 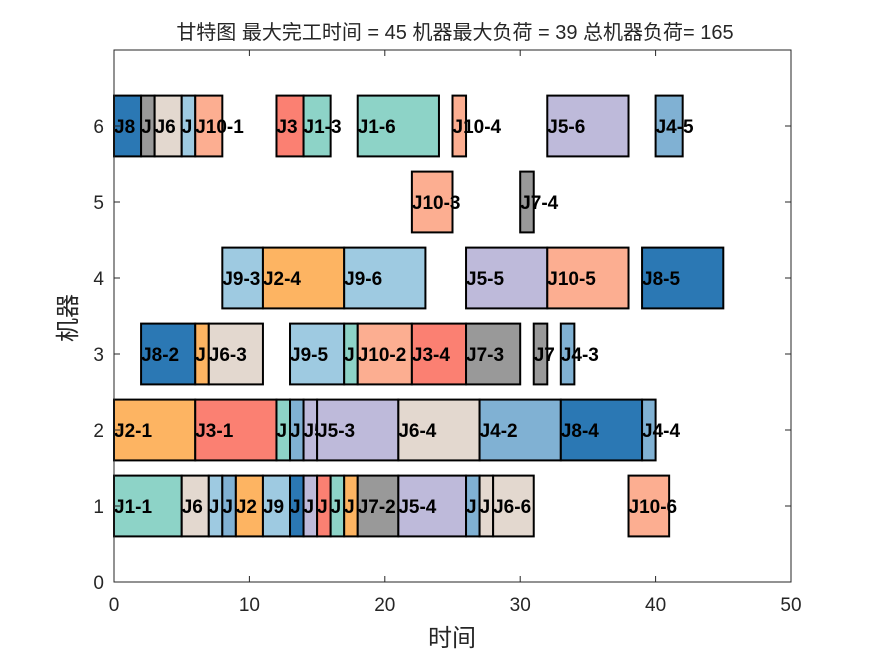 I want to click on x-tick-label: 50, so click(x=790, y=605).